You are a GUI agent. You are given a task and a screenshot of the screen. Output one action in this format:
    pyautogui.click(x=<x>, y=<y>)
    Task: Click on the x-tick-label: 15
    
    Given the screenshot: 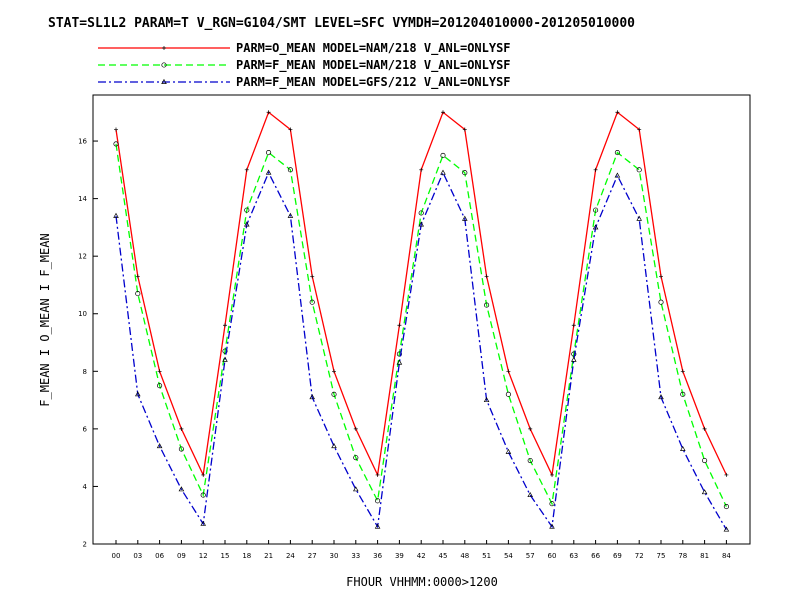 What is the action you would take?
    pyautogui.click(x=225, y=556)
    